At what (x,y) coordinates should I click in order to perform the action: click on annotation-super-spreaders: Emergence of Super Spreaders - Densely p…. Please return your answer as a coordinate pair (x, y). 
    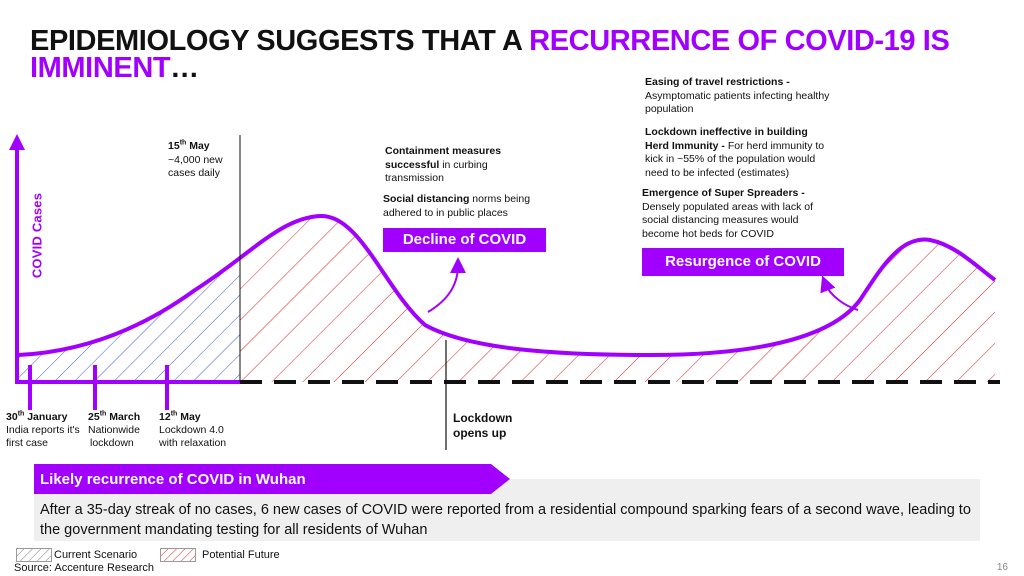
    Looking at the image, I should click on (728, 213).